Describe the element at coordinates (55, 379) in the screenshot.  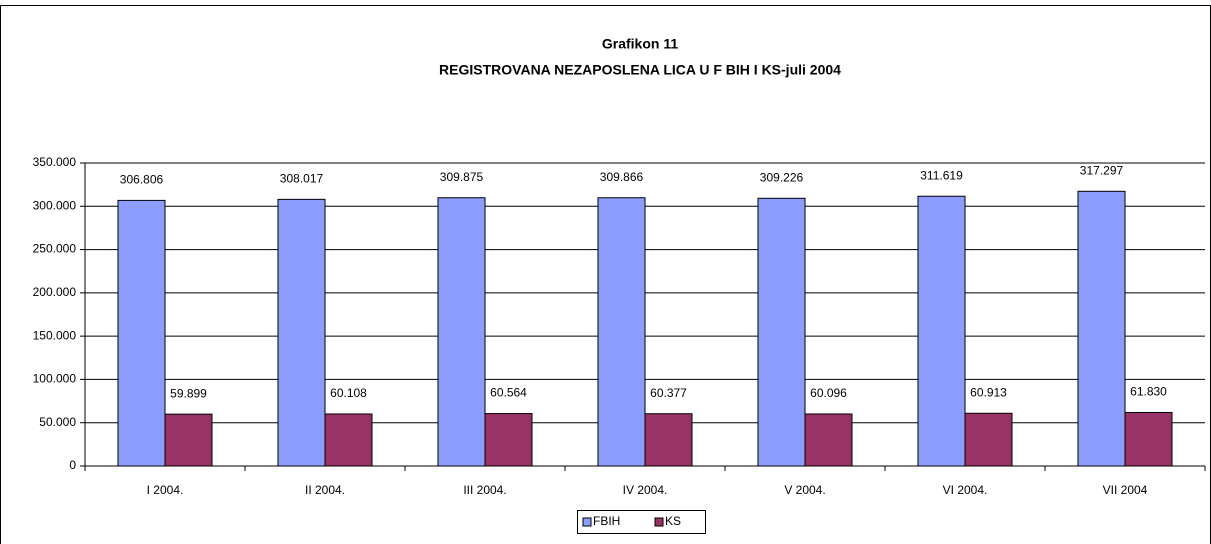
I see `y-tick-label: 100.000` at that location.